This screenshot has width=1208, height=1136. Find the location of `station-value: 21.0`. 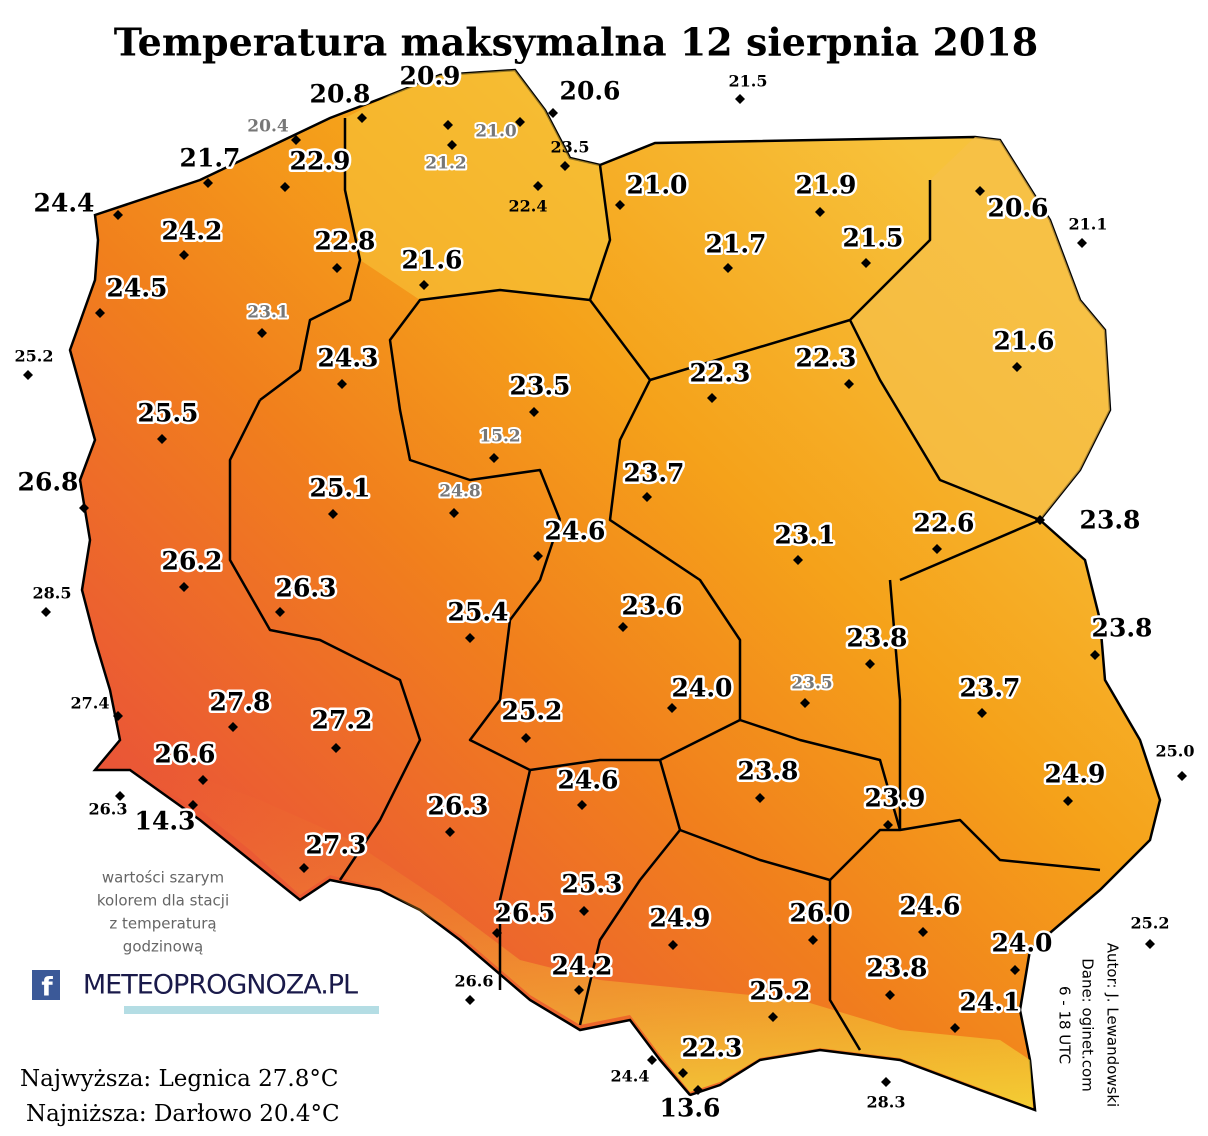

station-value: 21.0 is located at coordinates (657, 185).